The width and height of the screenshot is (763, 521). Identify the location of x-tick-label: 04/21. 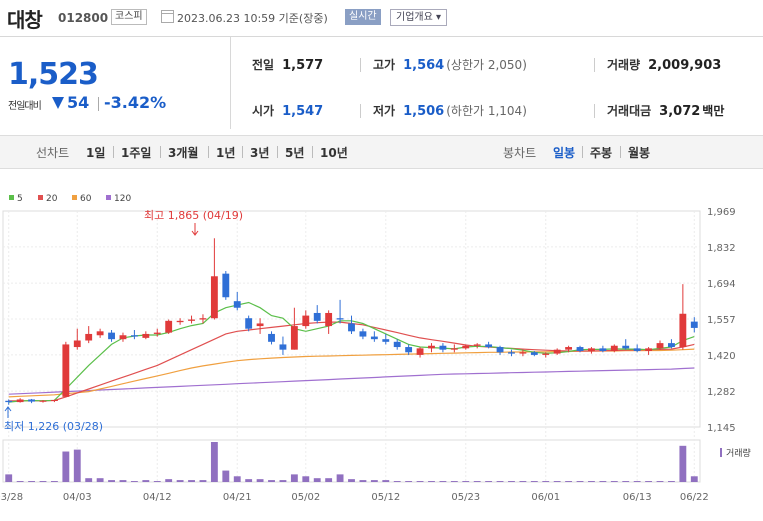
(237, 497).